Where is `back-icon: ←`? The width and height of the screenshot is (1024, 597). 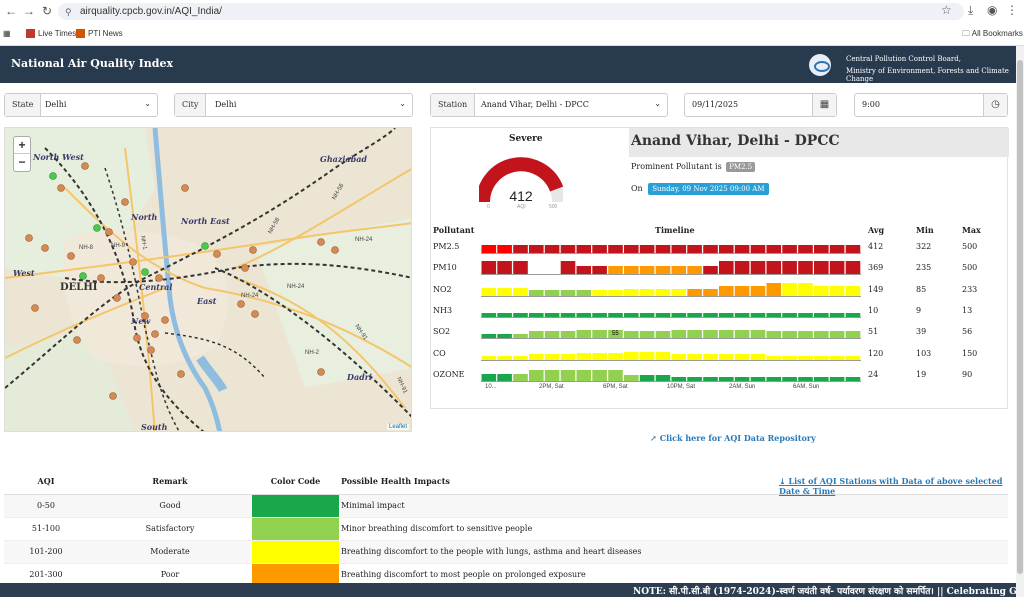 back-icon: ← is located at coordinates (11, 11).